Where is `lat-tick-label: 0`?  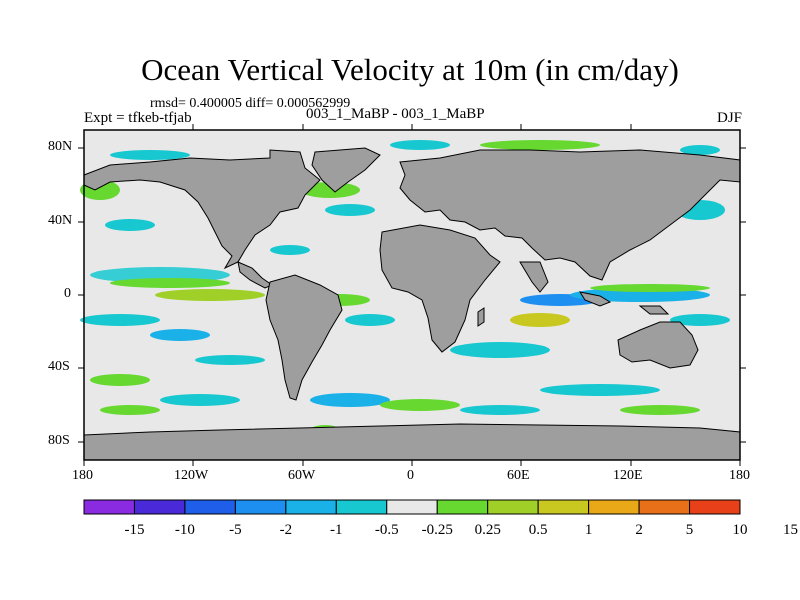
lat-tick-label: 0 is located at coordinates (67, 293).